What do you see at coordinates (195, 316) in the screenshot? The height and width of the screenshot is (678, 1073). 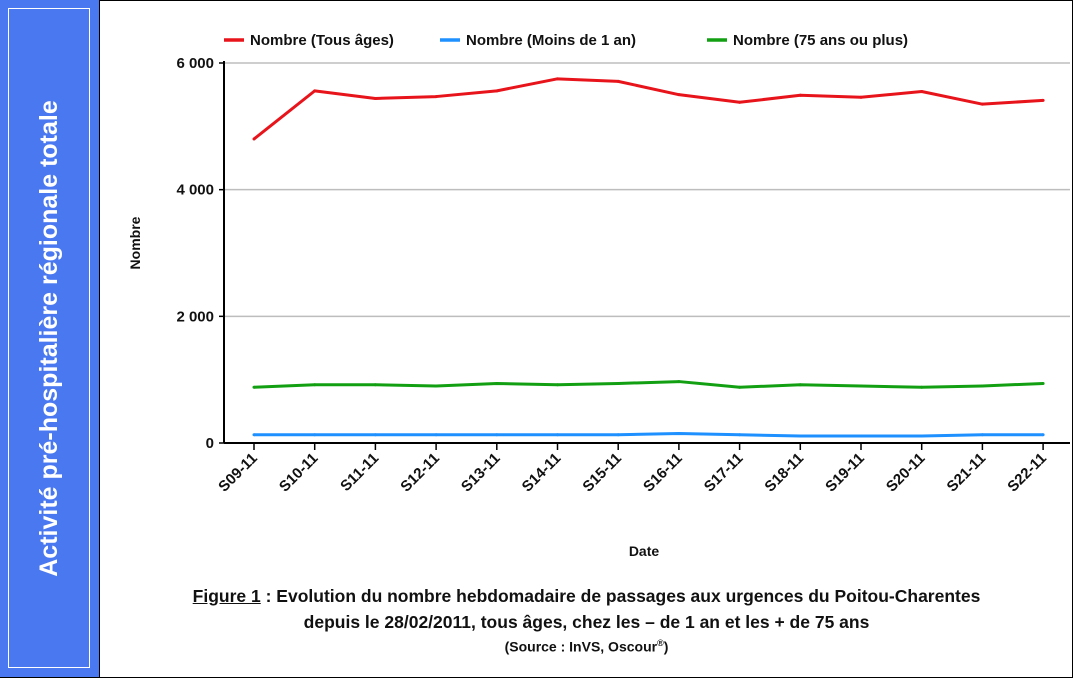 I see `y-tick-label: 2 000` at bounding box center [195, 316].